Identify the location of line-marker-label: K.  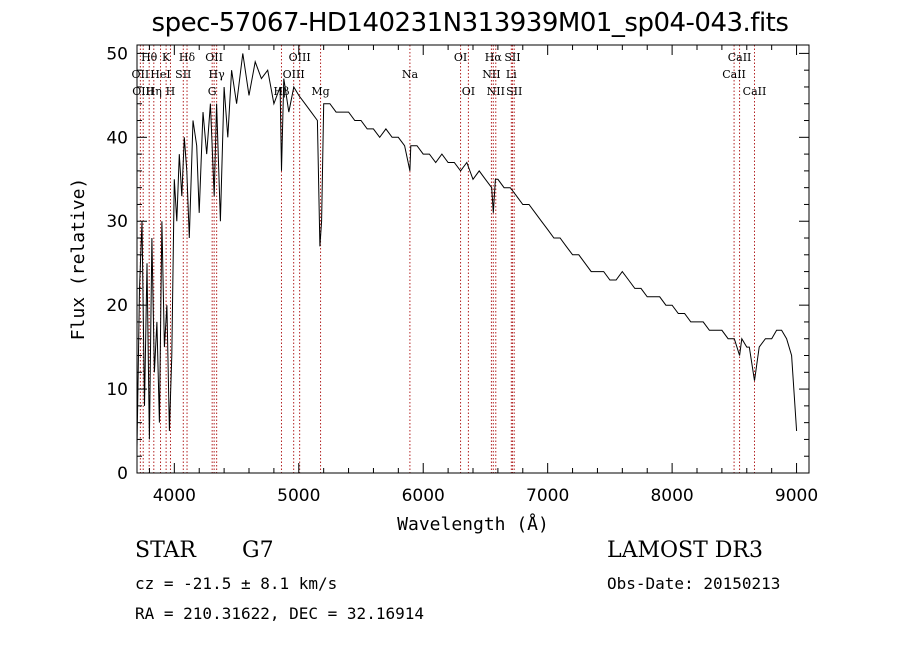
(166, 57).